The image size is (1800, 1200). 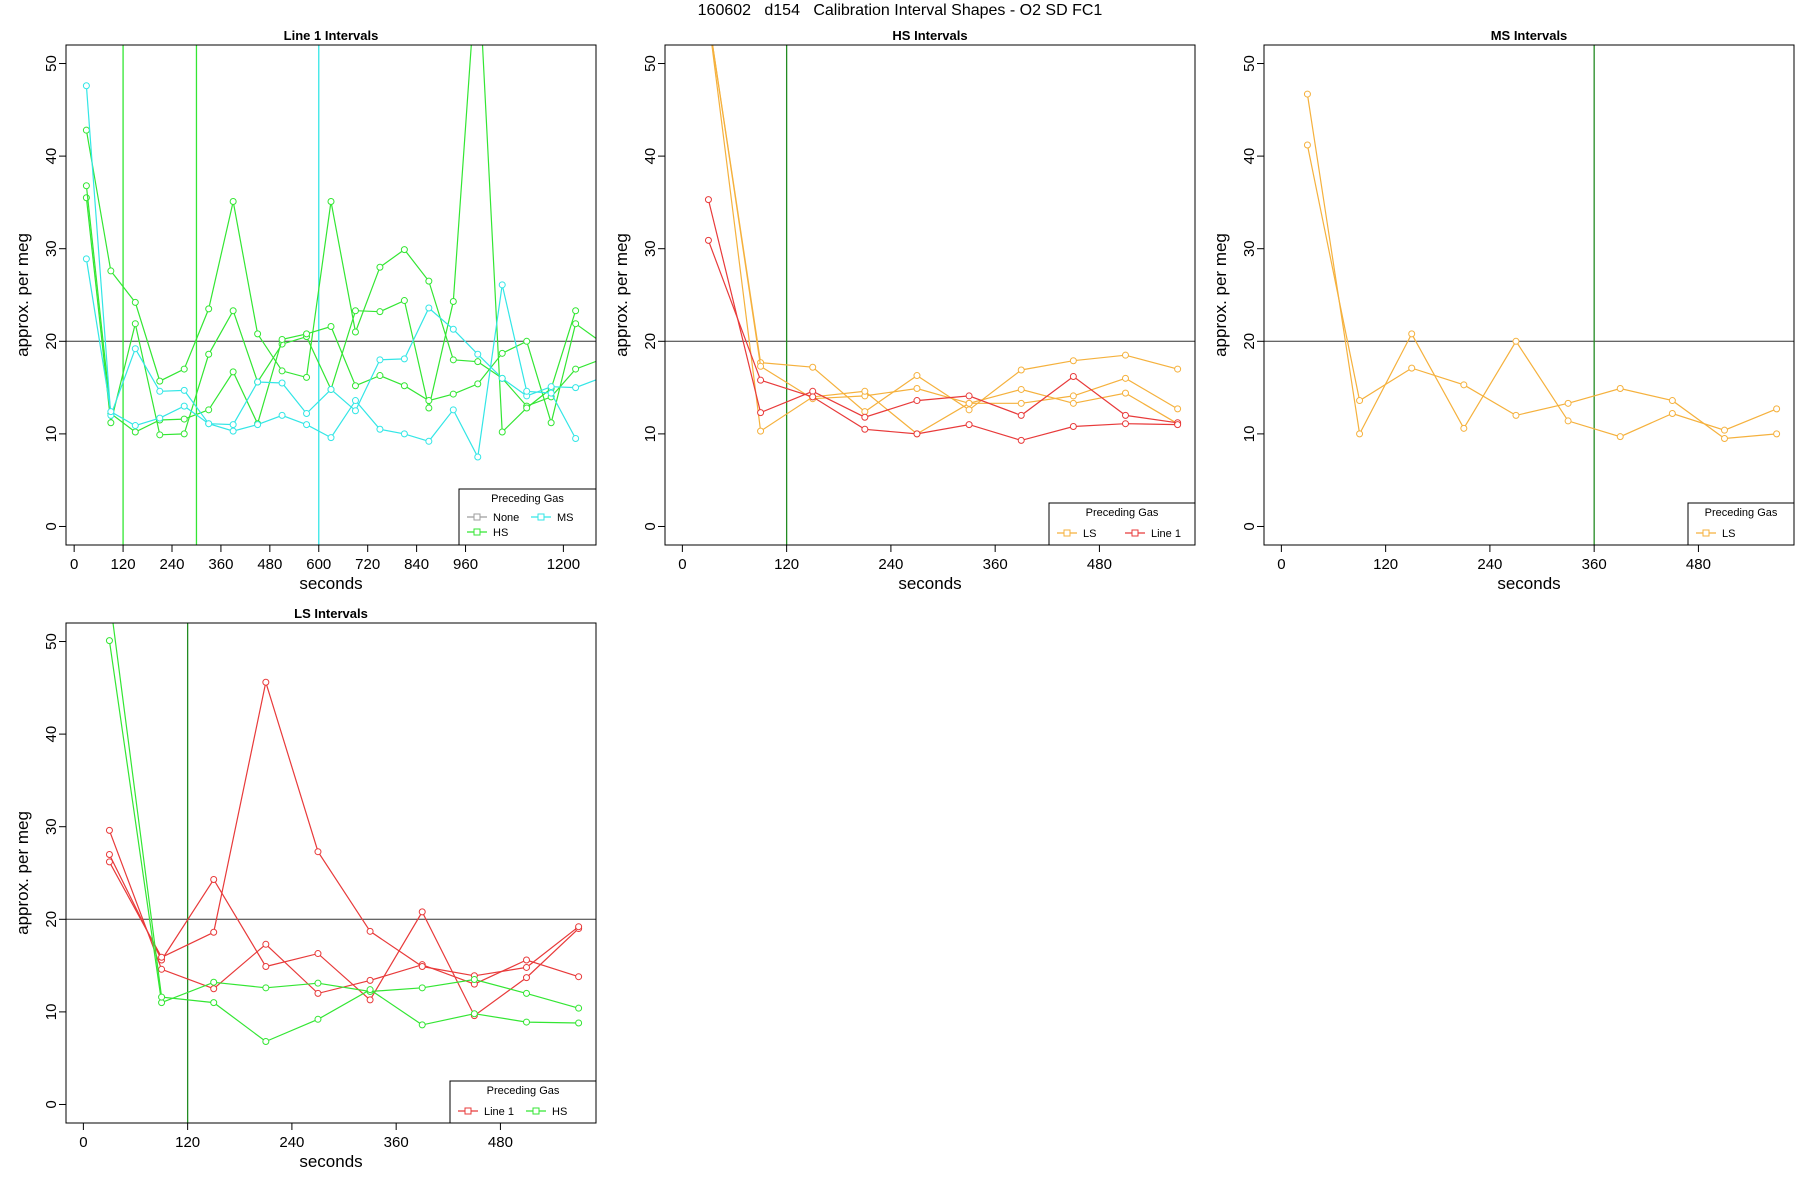 What do you see at coordinates (330, 583) in the screenshot?
I see `x-axis-label: seconds` at bounding box center [330, 583].